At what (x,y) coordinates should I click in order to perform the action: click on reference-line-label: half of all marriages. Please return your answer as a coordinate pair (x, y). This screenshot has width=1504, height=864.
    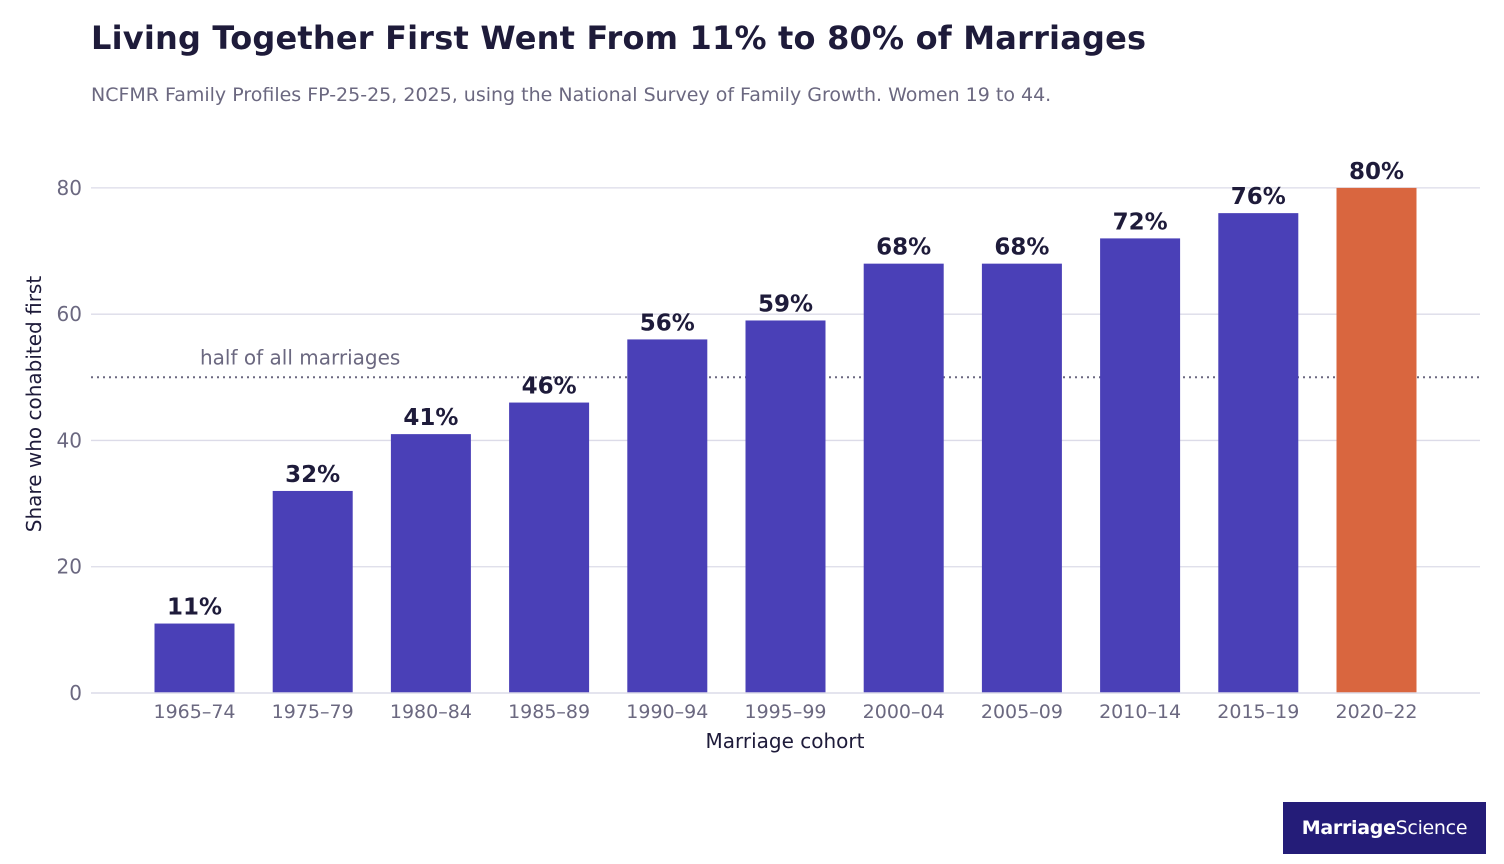
    Looking at the image, I should click on (300, 357).